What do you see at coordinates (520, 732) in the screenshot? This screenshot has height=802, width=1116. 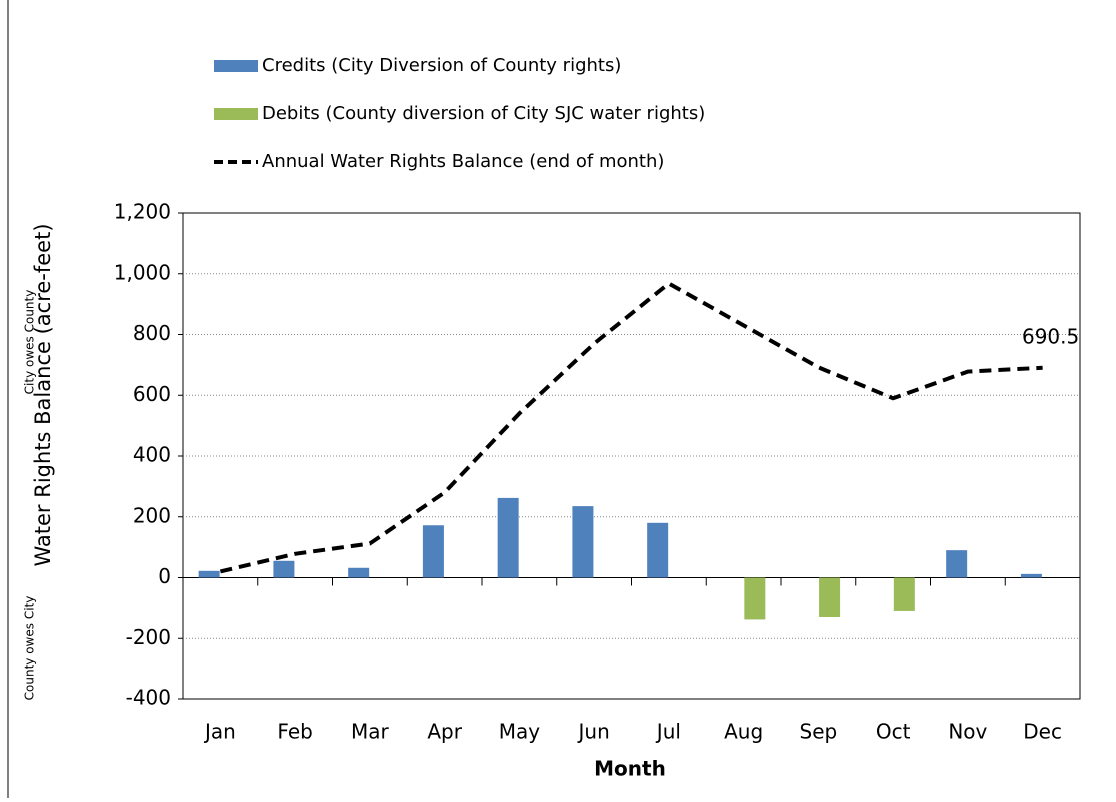 I see `x-tick-label: May` at bounding box center [520, 732].